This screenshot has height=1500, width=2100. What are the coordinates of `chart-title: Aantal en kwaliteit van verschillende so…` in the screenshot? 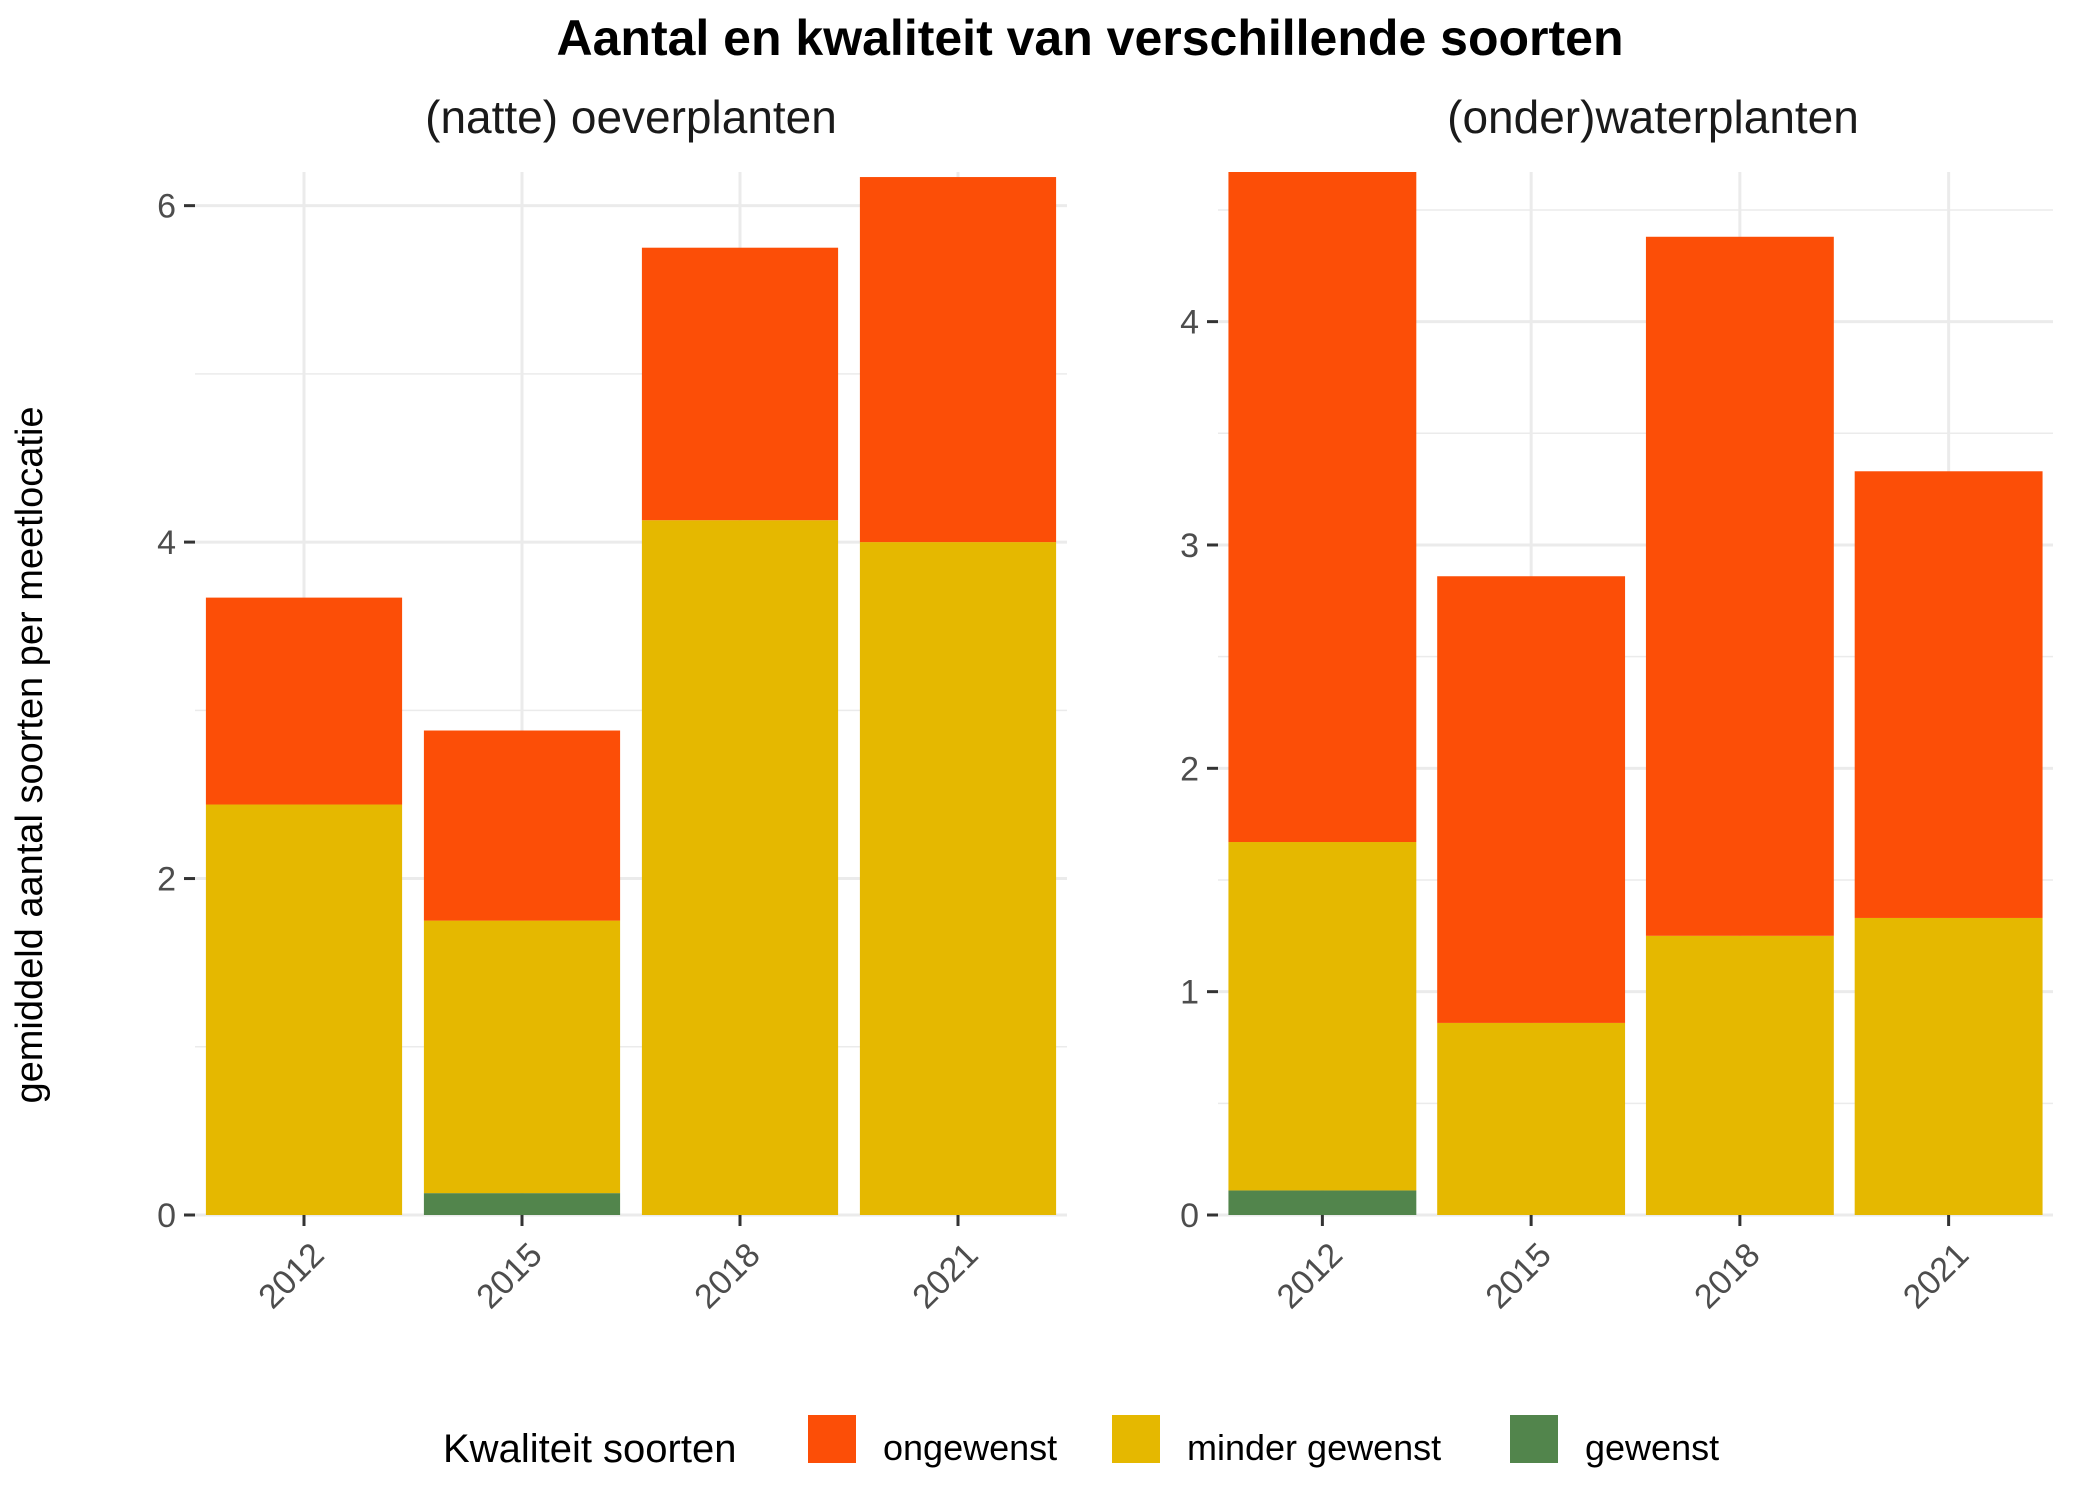 It's located at (1089, 38).